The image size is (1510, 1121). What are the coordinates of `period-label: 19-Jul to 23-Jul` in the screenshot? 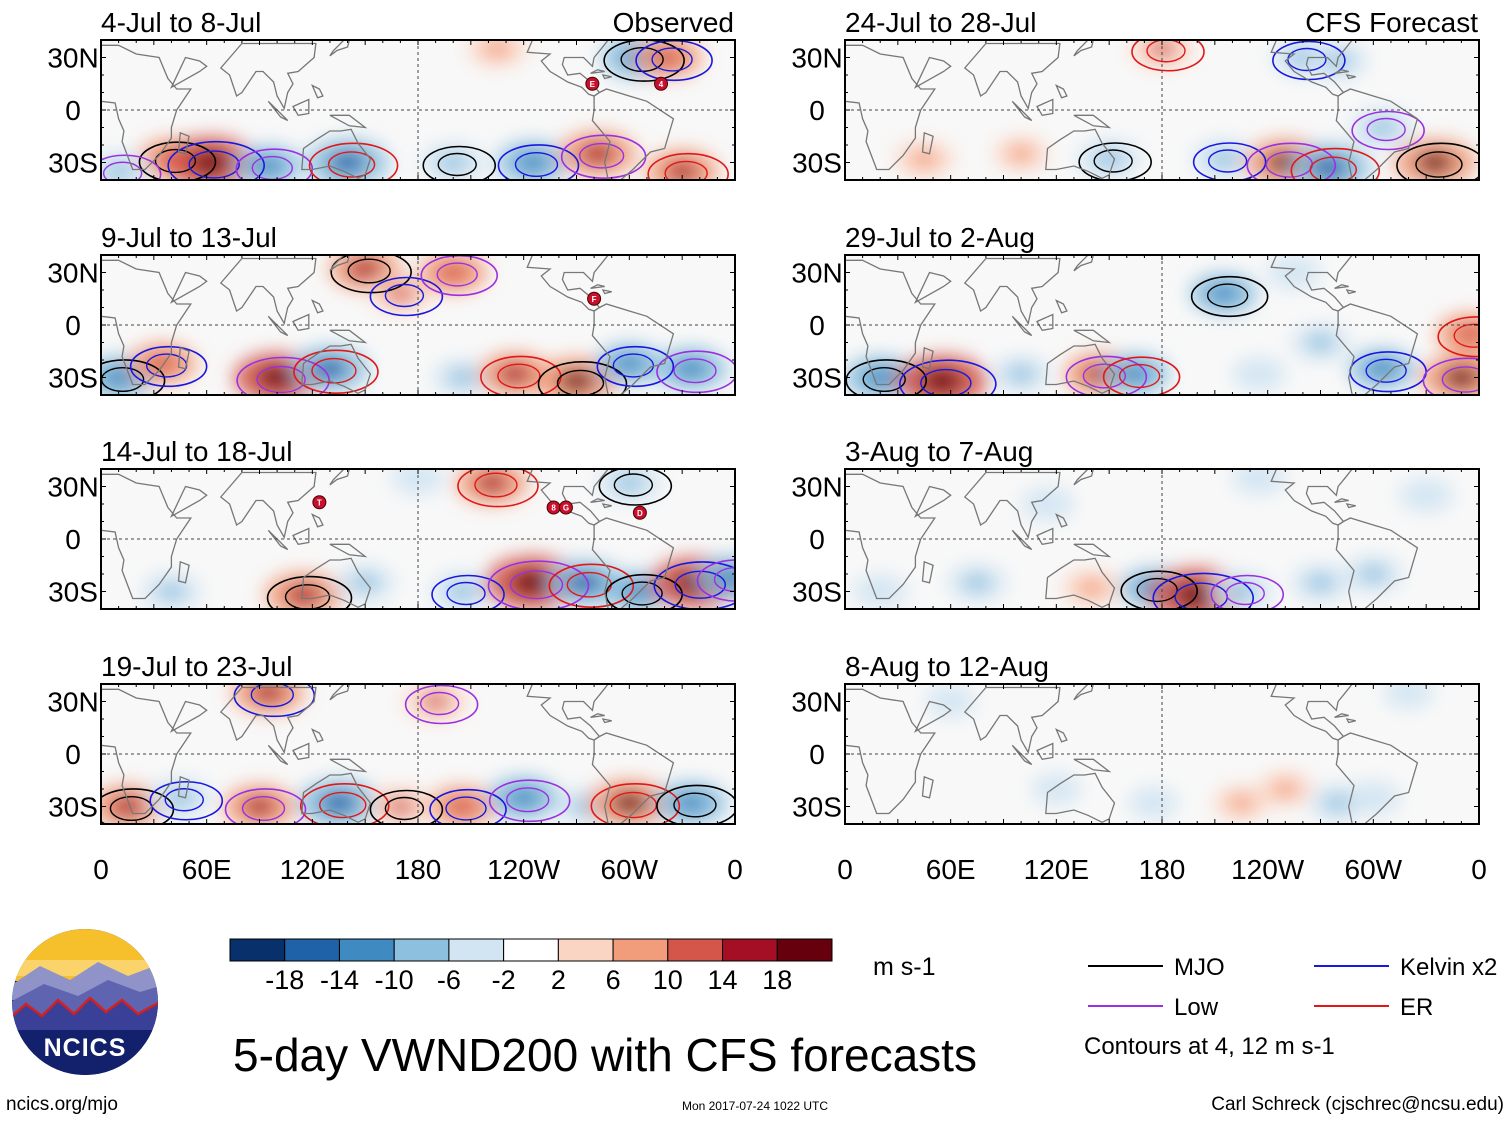 It's located at (196, 666).